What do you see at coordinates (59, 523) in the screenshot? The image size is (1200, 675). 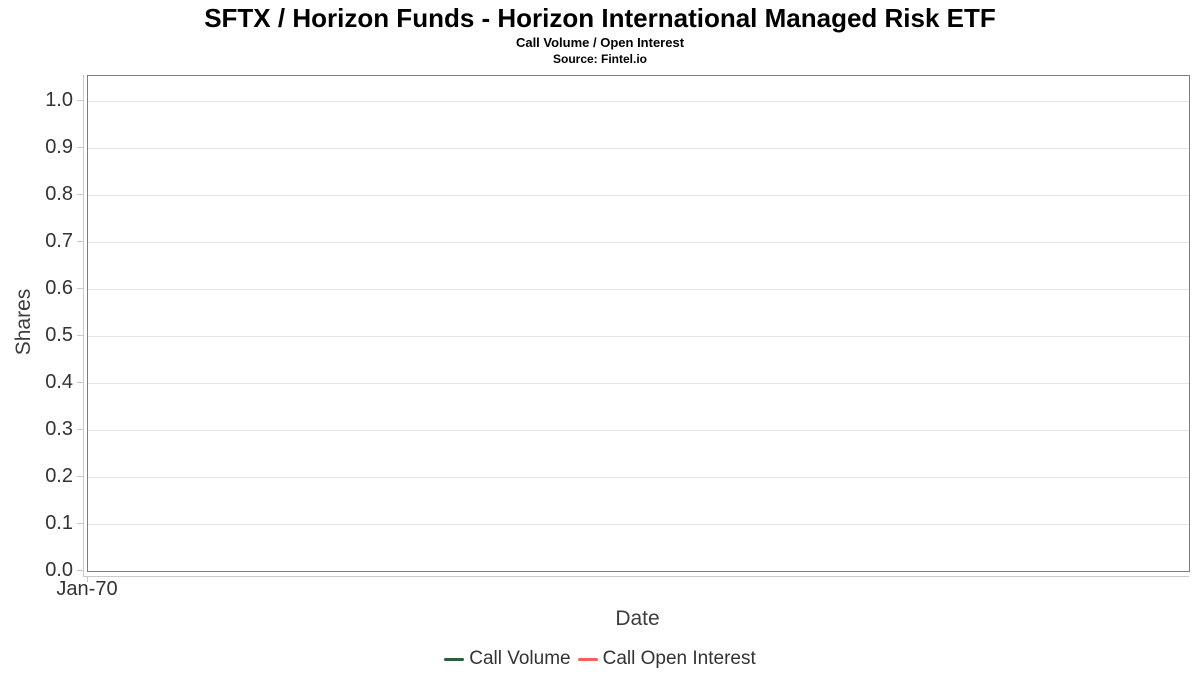 I see `y-tick-label: 0.1` at bounding box center [59, 523].